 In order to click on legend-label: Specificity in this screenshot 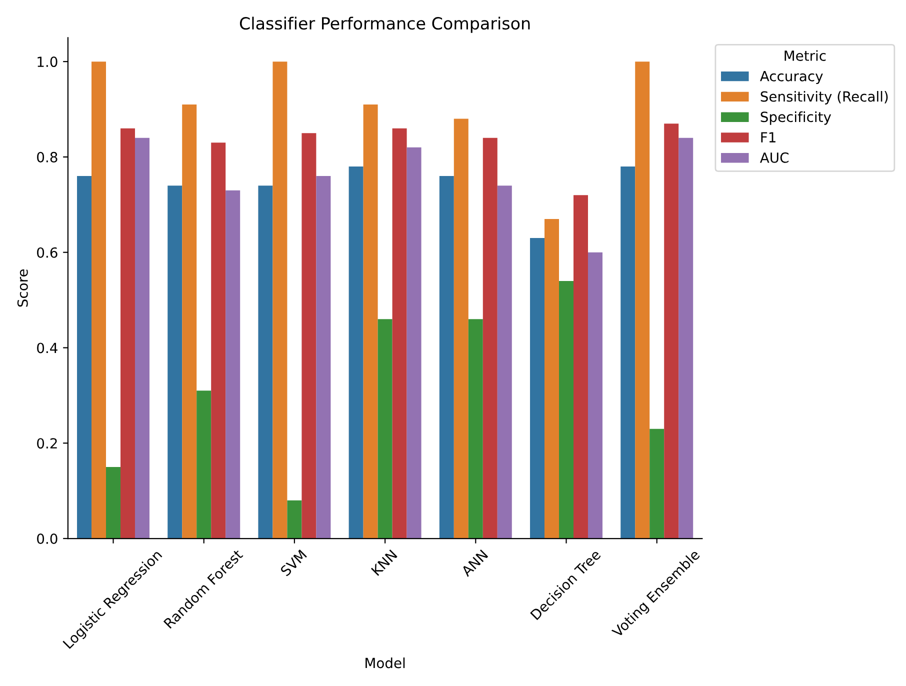, I will do `click(796, 118)`.